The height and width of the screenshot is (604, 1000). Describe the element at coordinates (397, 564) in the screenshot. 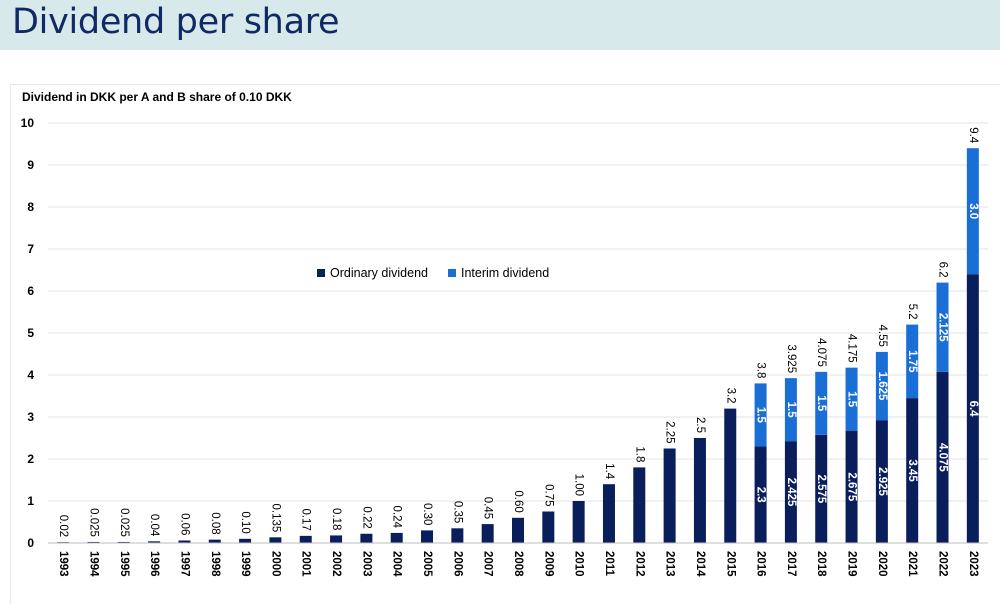

I see `x-tick-label: 2004` at that location.